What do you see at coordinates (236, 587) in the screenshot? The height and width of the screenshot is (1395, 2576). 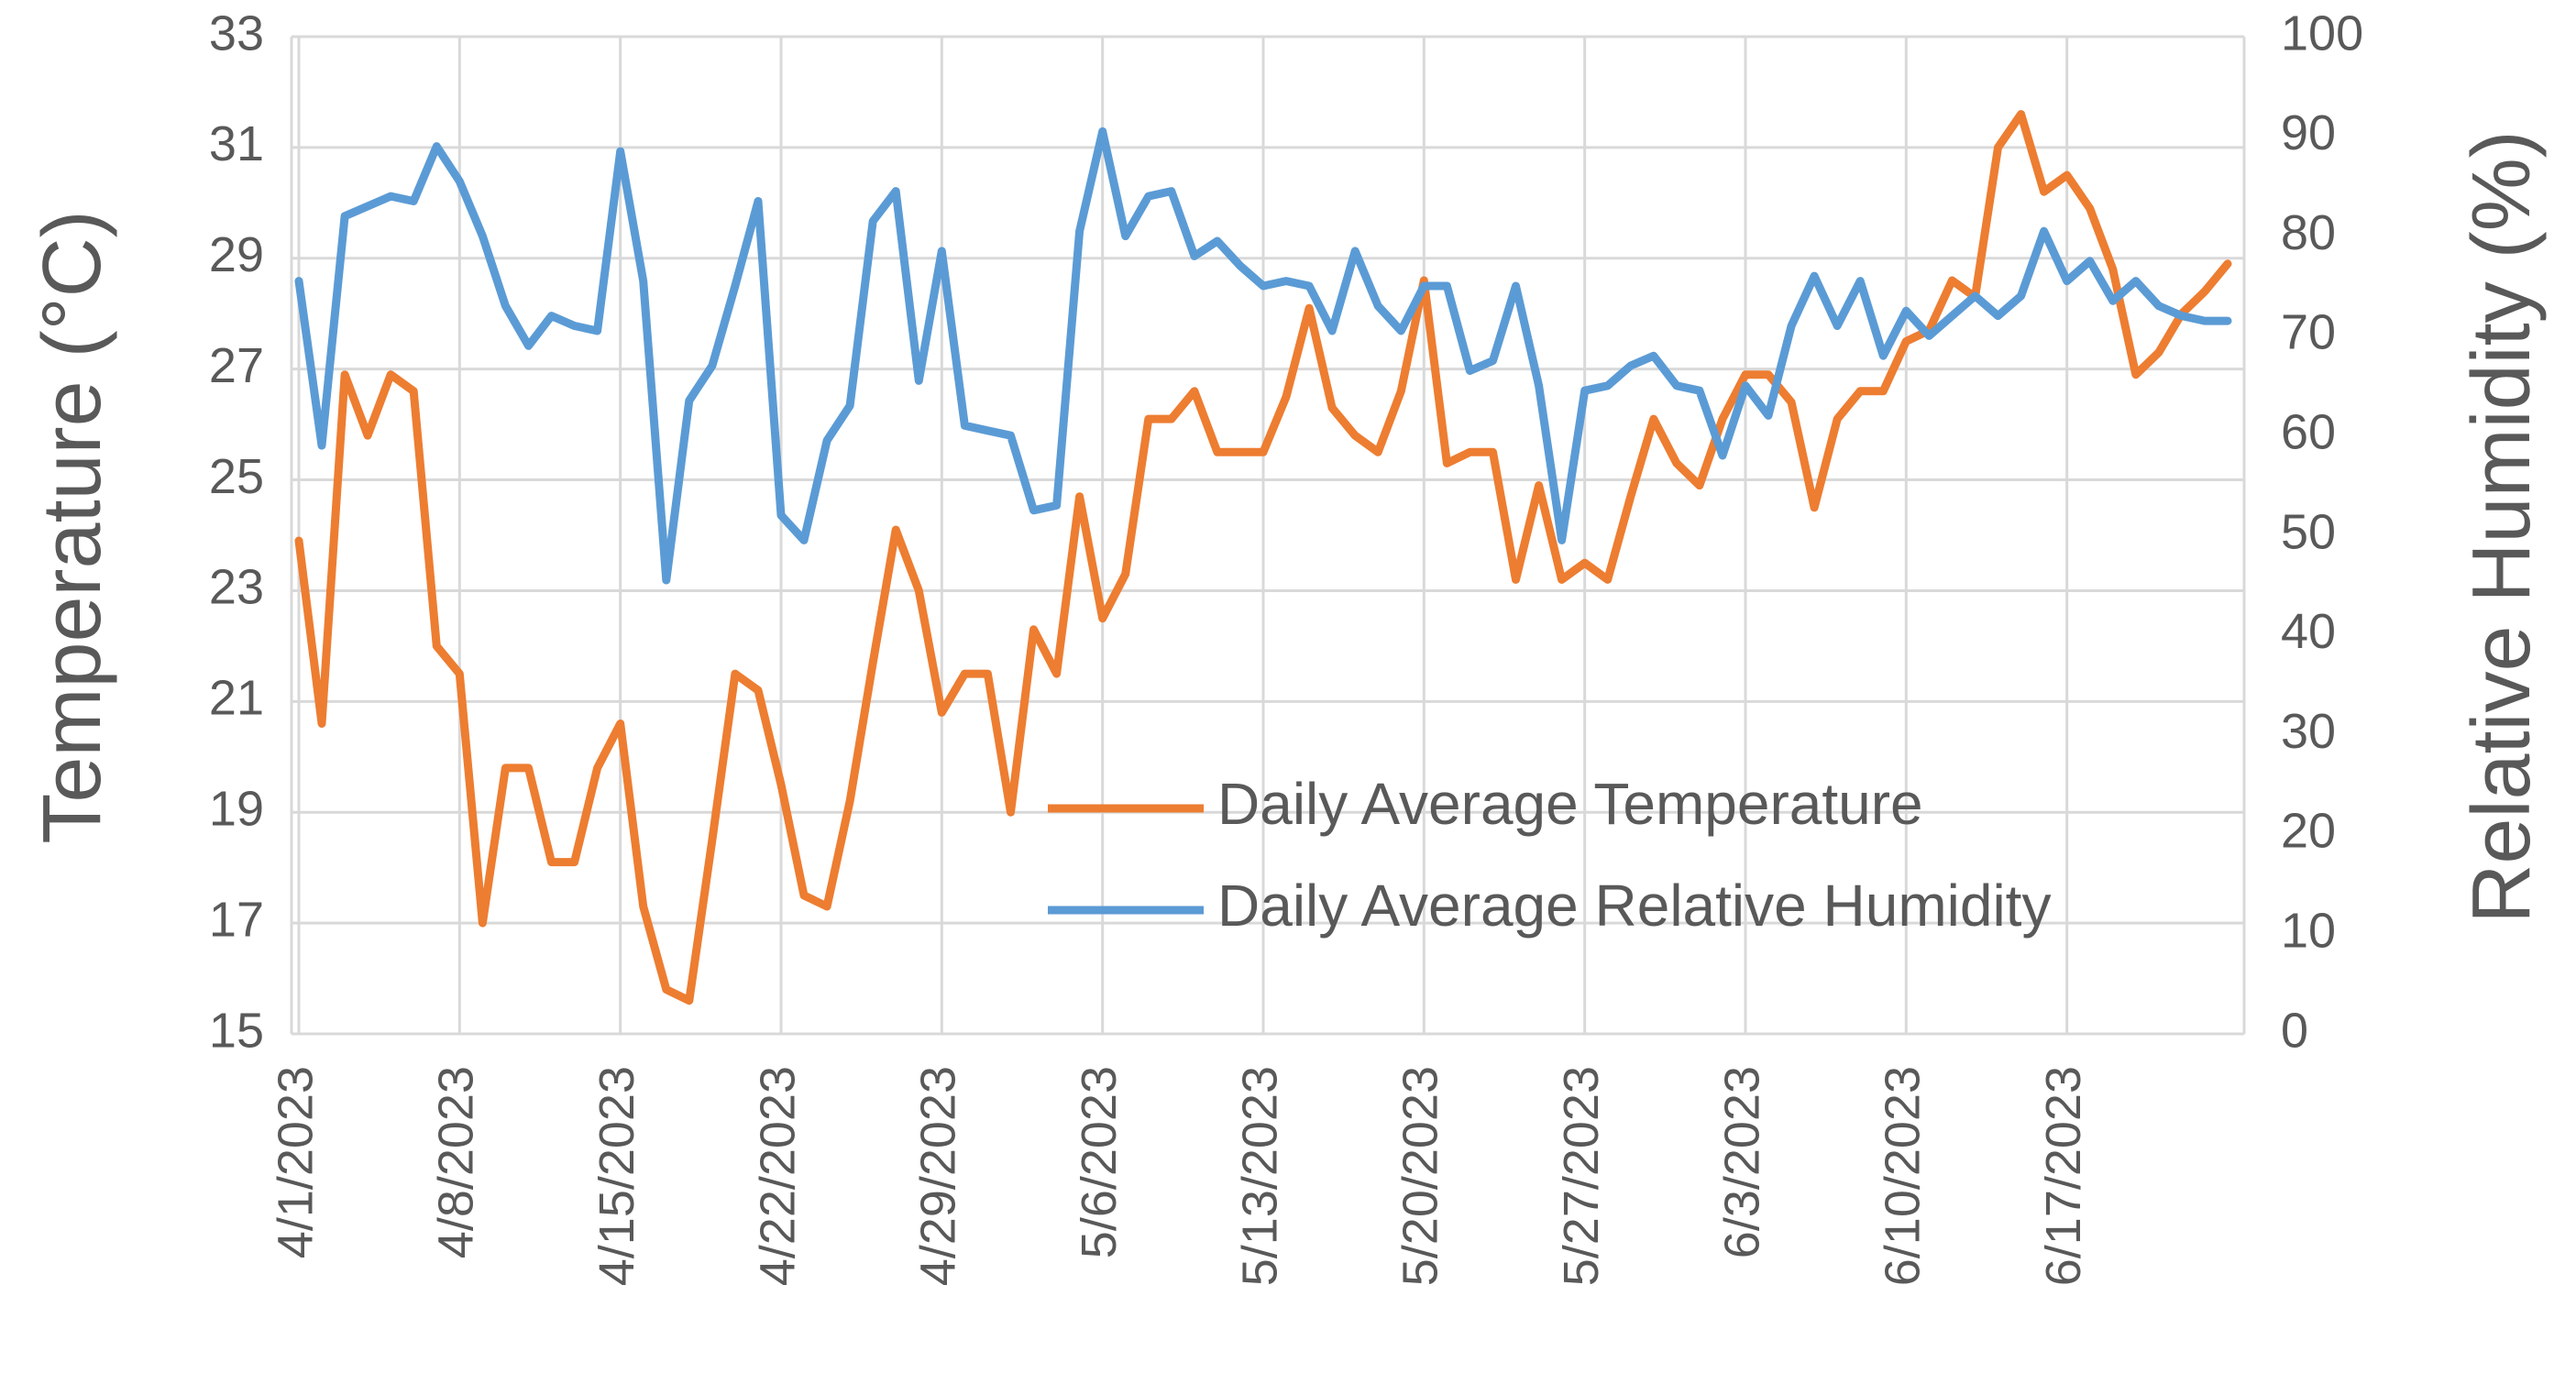 I see `left-tick-label: 23` at bounding box center [236, 587].